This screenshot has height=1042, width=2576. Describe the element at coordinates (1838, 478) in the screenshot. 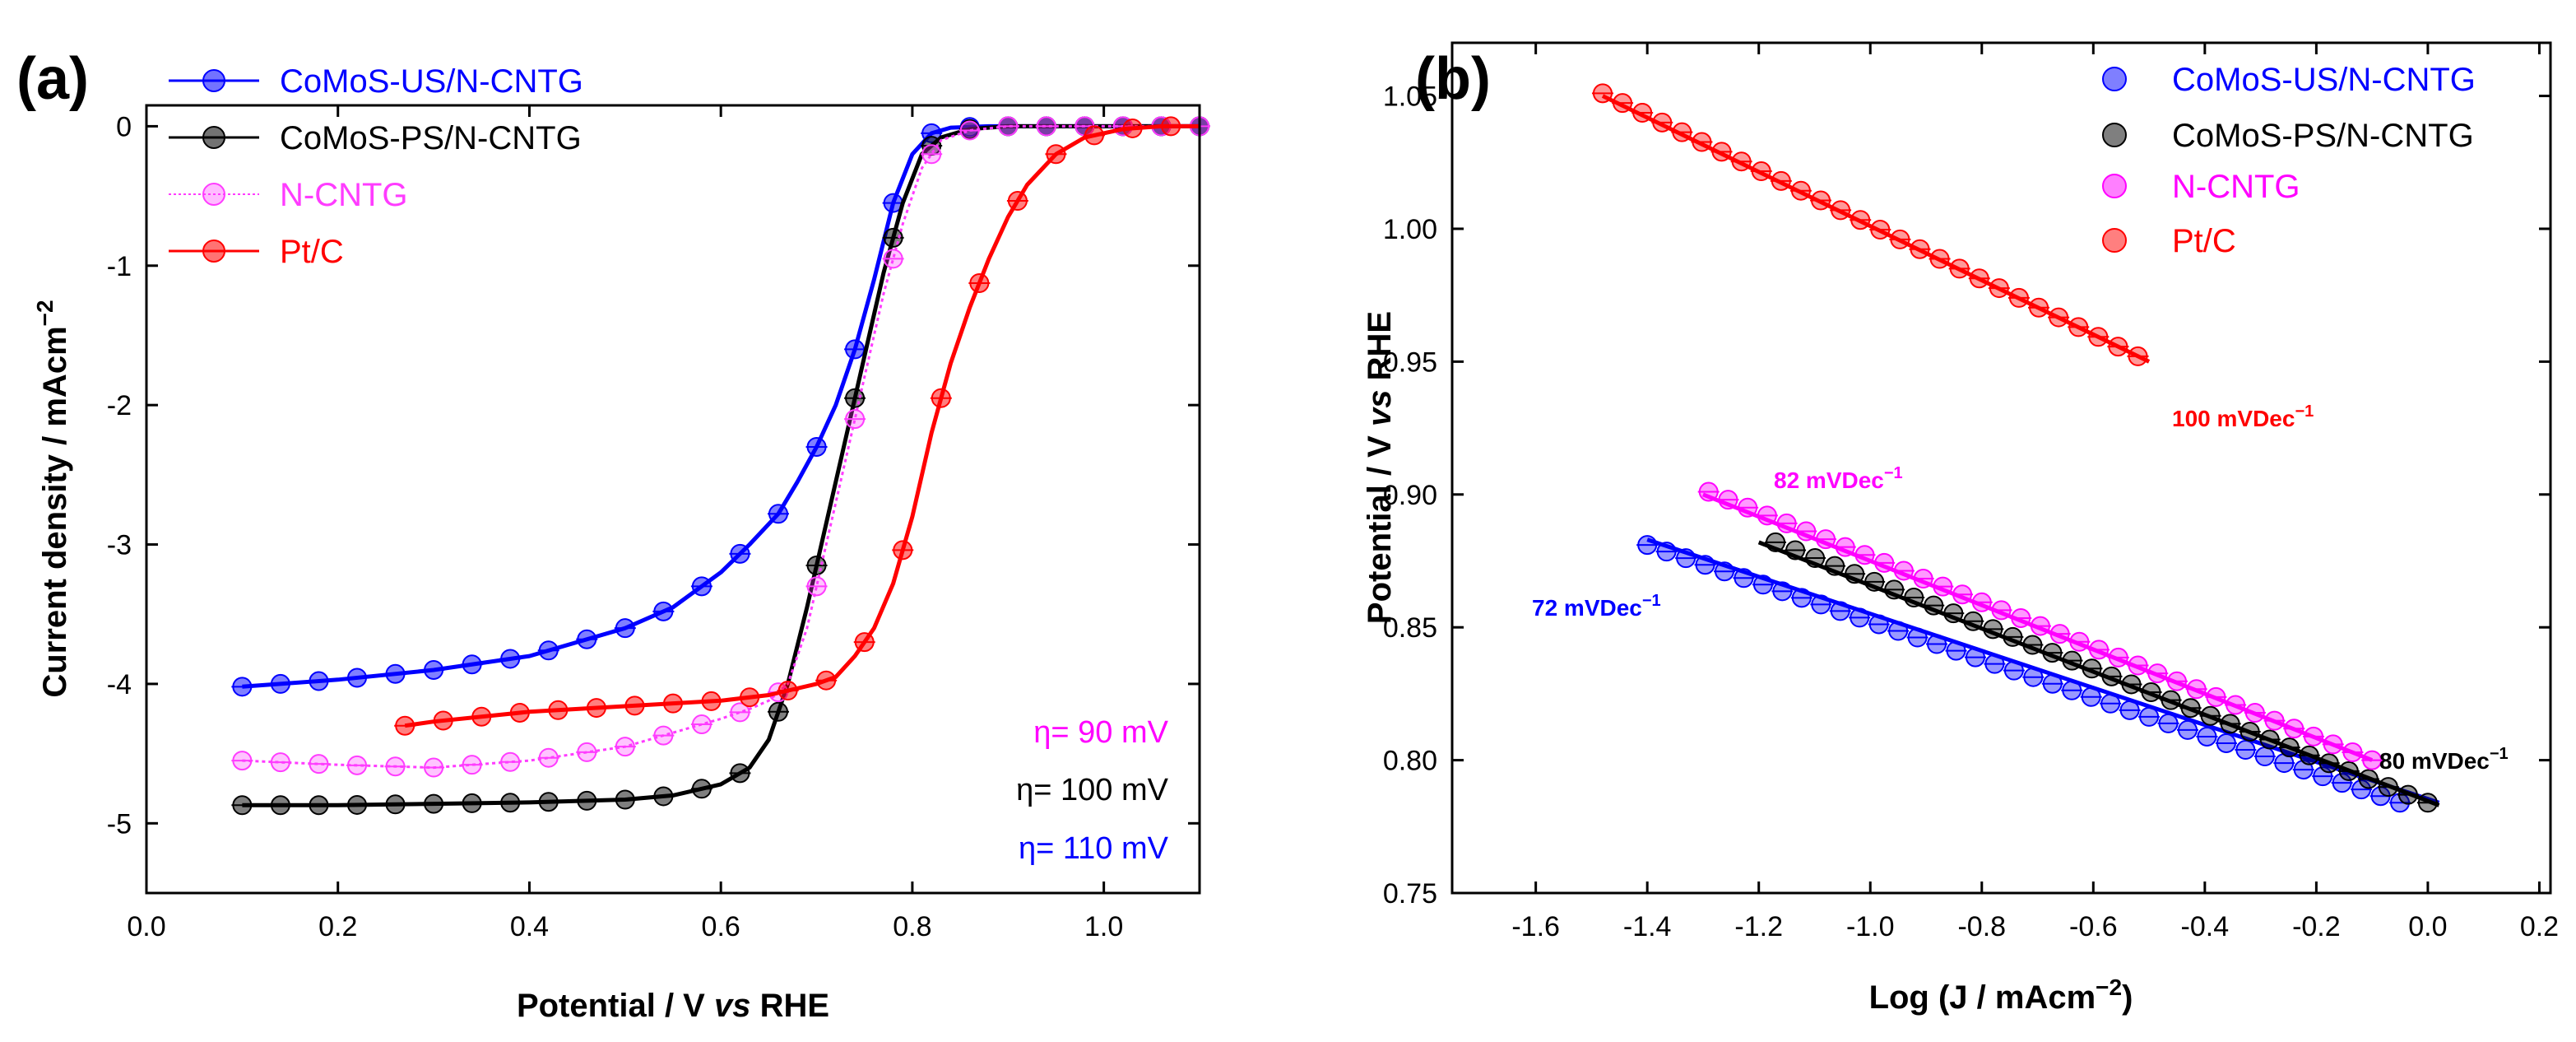

I see `tafel-slope-n-cntg: 82 mVDec−1` at that location.